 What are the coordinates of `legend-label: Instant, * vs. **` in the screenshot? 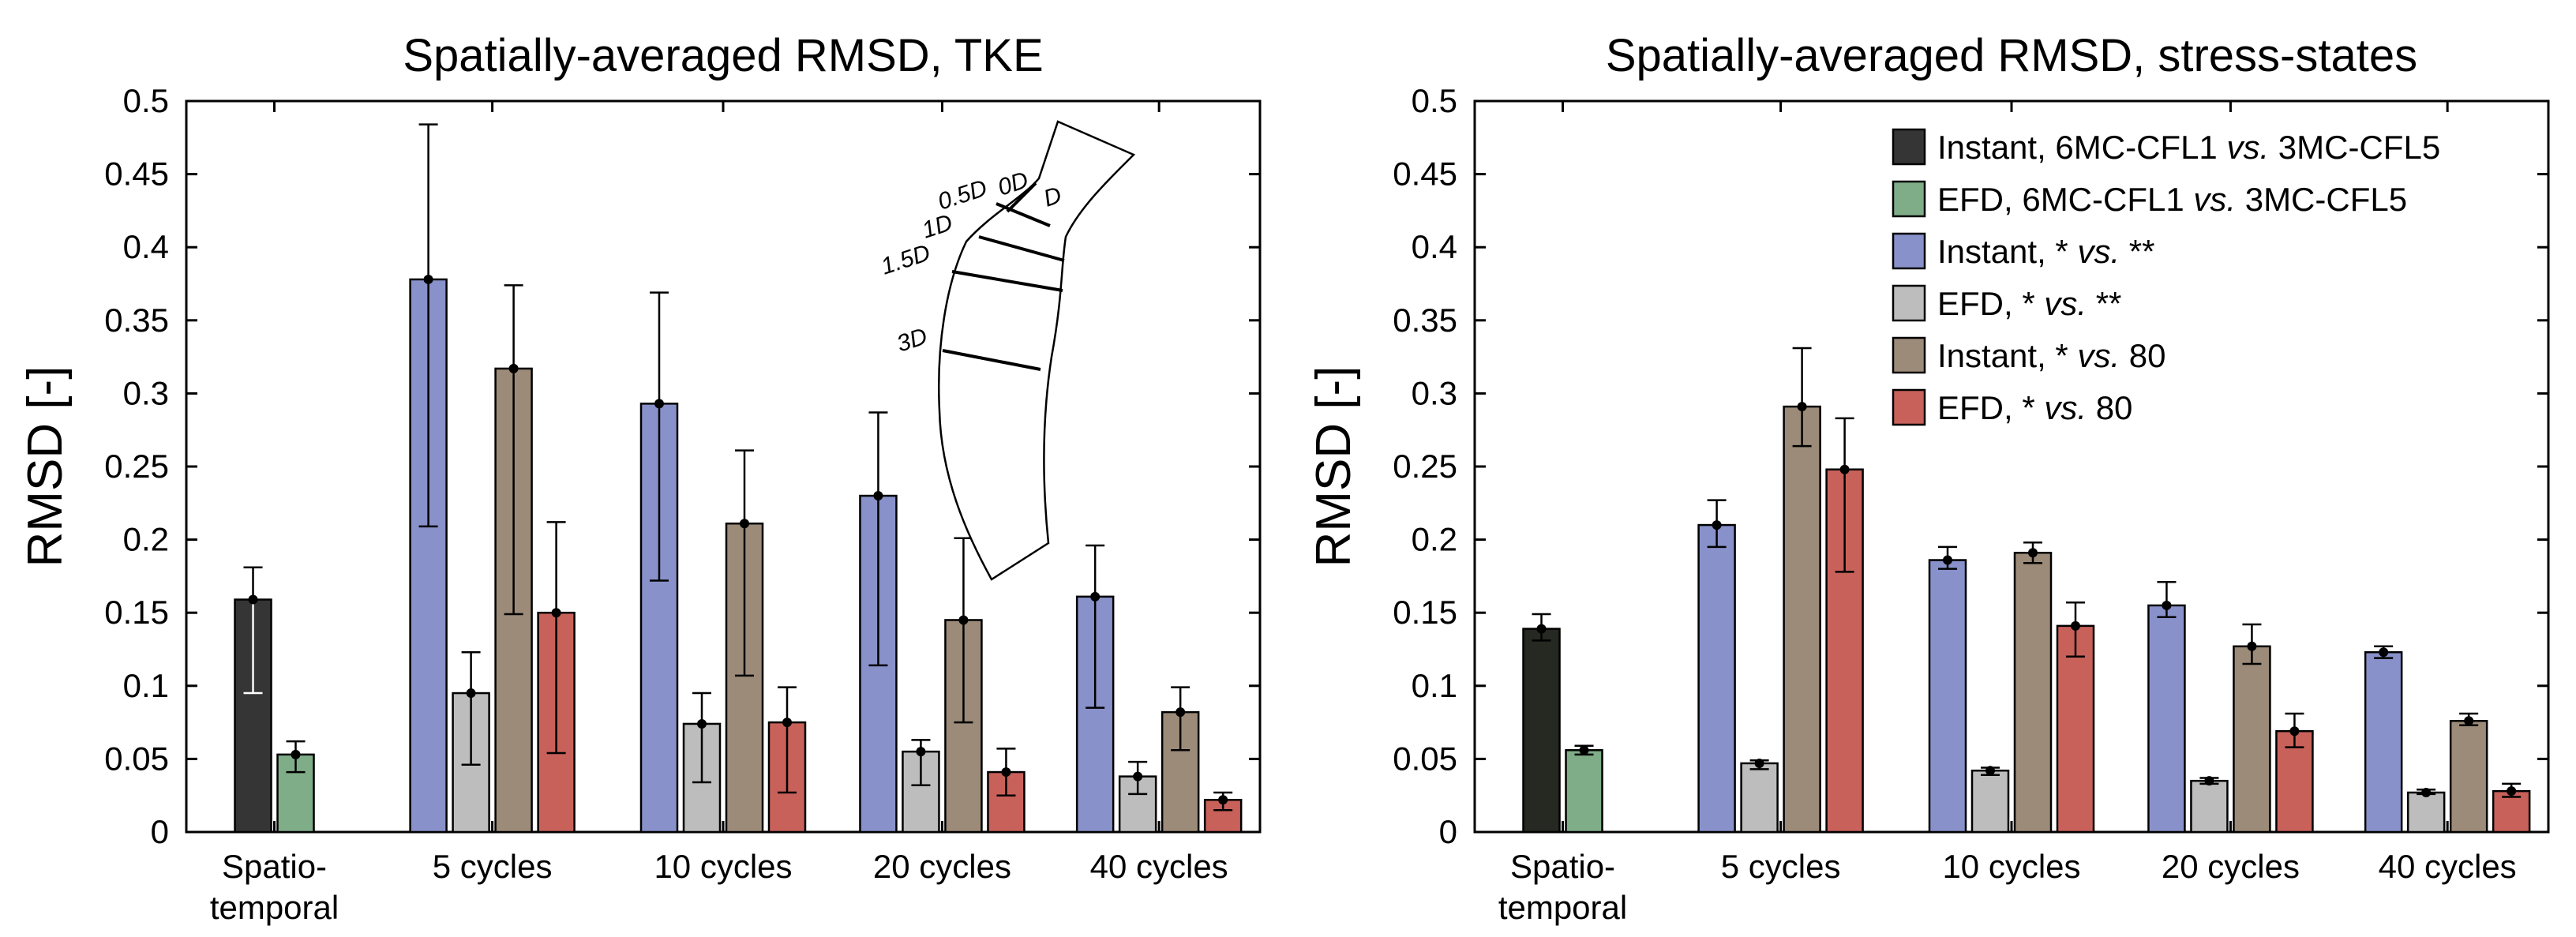 It's located at (2045, 252).